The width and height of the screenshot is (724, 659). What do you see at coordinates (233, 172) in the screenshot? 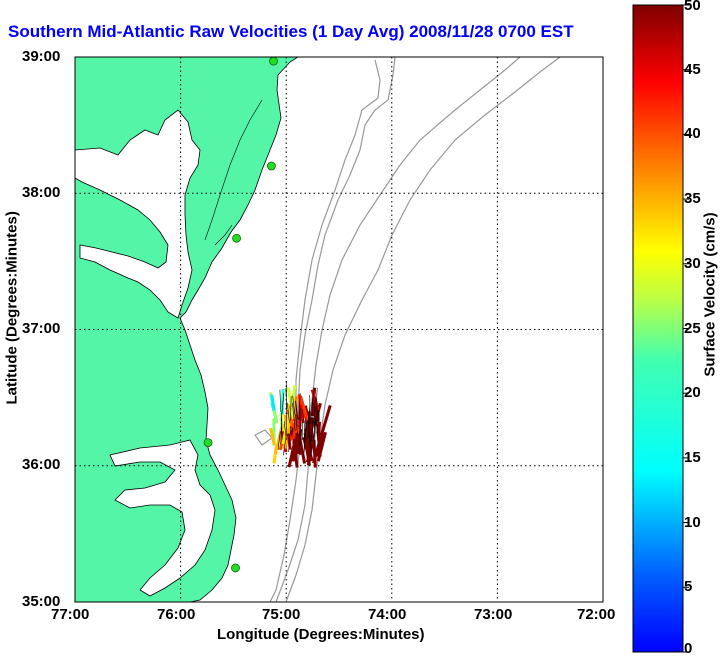
I see `delmarva-coast` at bounding box center [233, 172].